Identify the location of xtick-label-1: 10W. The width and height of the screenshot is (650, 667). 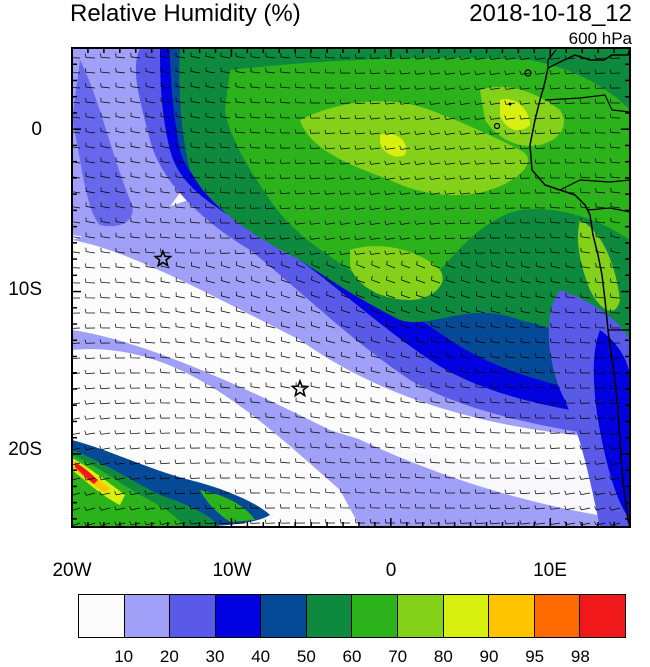
(232, 570).